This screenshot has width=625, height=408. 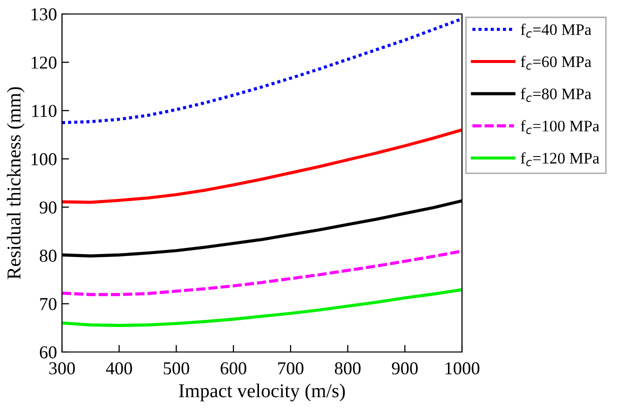 What do you see at coordinates (48, 256) in the screenshot?
I see `y-tick-label: 80` at bounding box center [48, 256].